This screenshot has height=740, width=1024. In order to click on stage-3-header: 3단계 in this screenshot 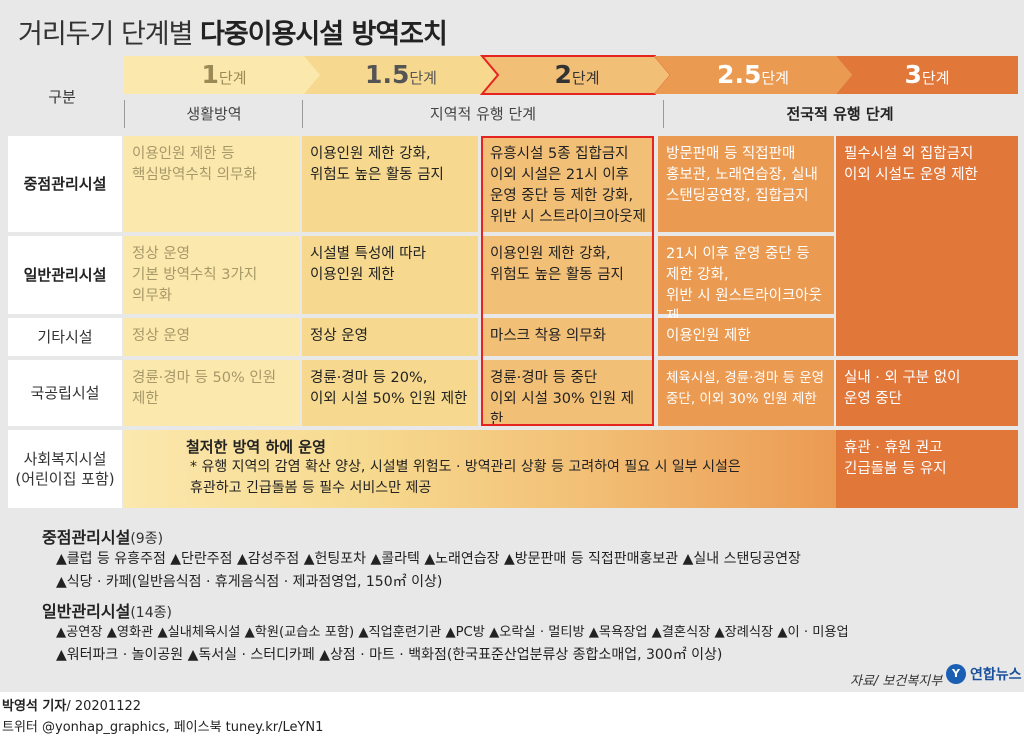, I will do `click(927, 75)`.